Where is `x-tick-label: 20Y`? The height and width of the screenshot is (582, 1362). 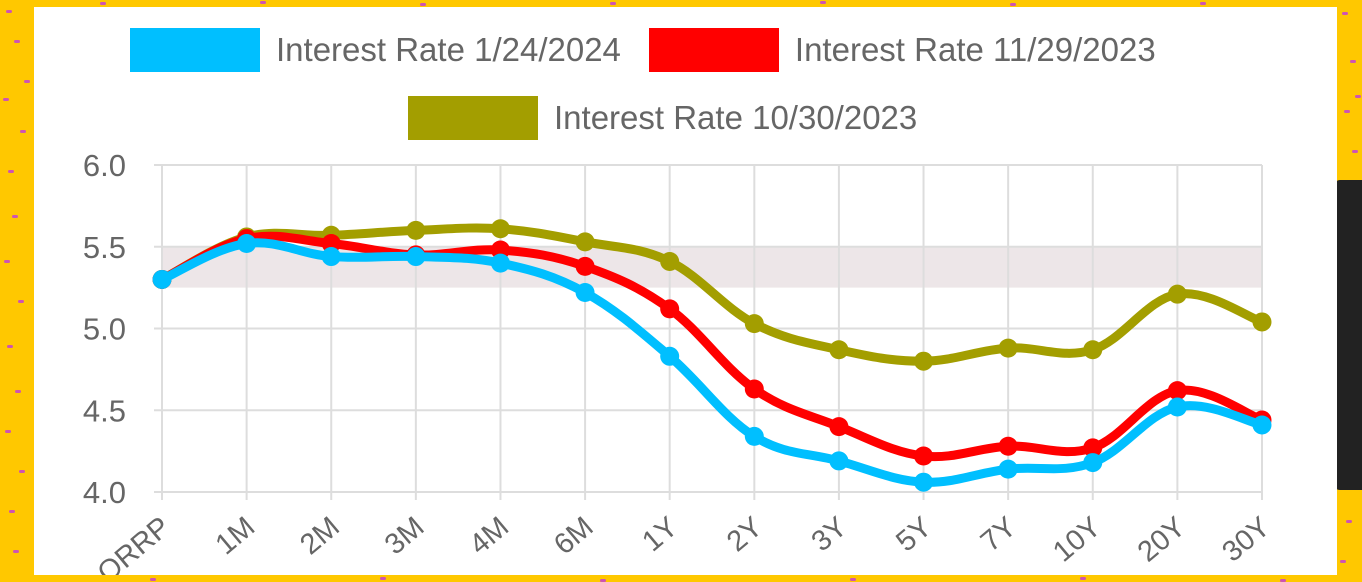
x-tick-label: 20Y is located at coordinates (1162, 540).